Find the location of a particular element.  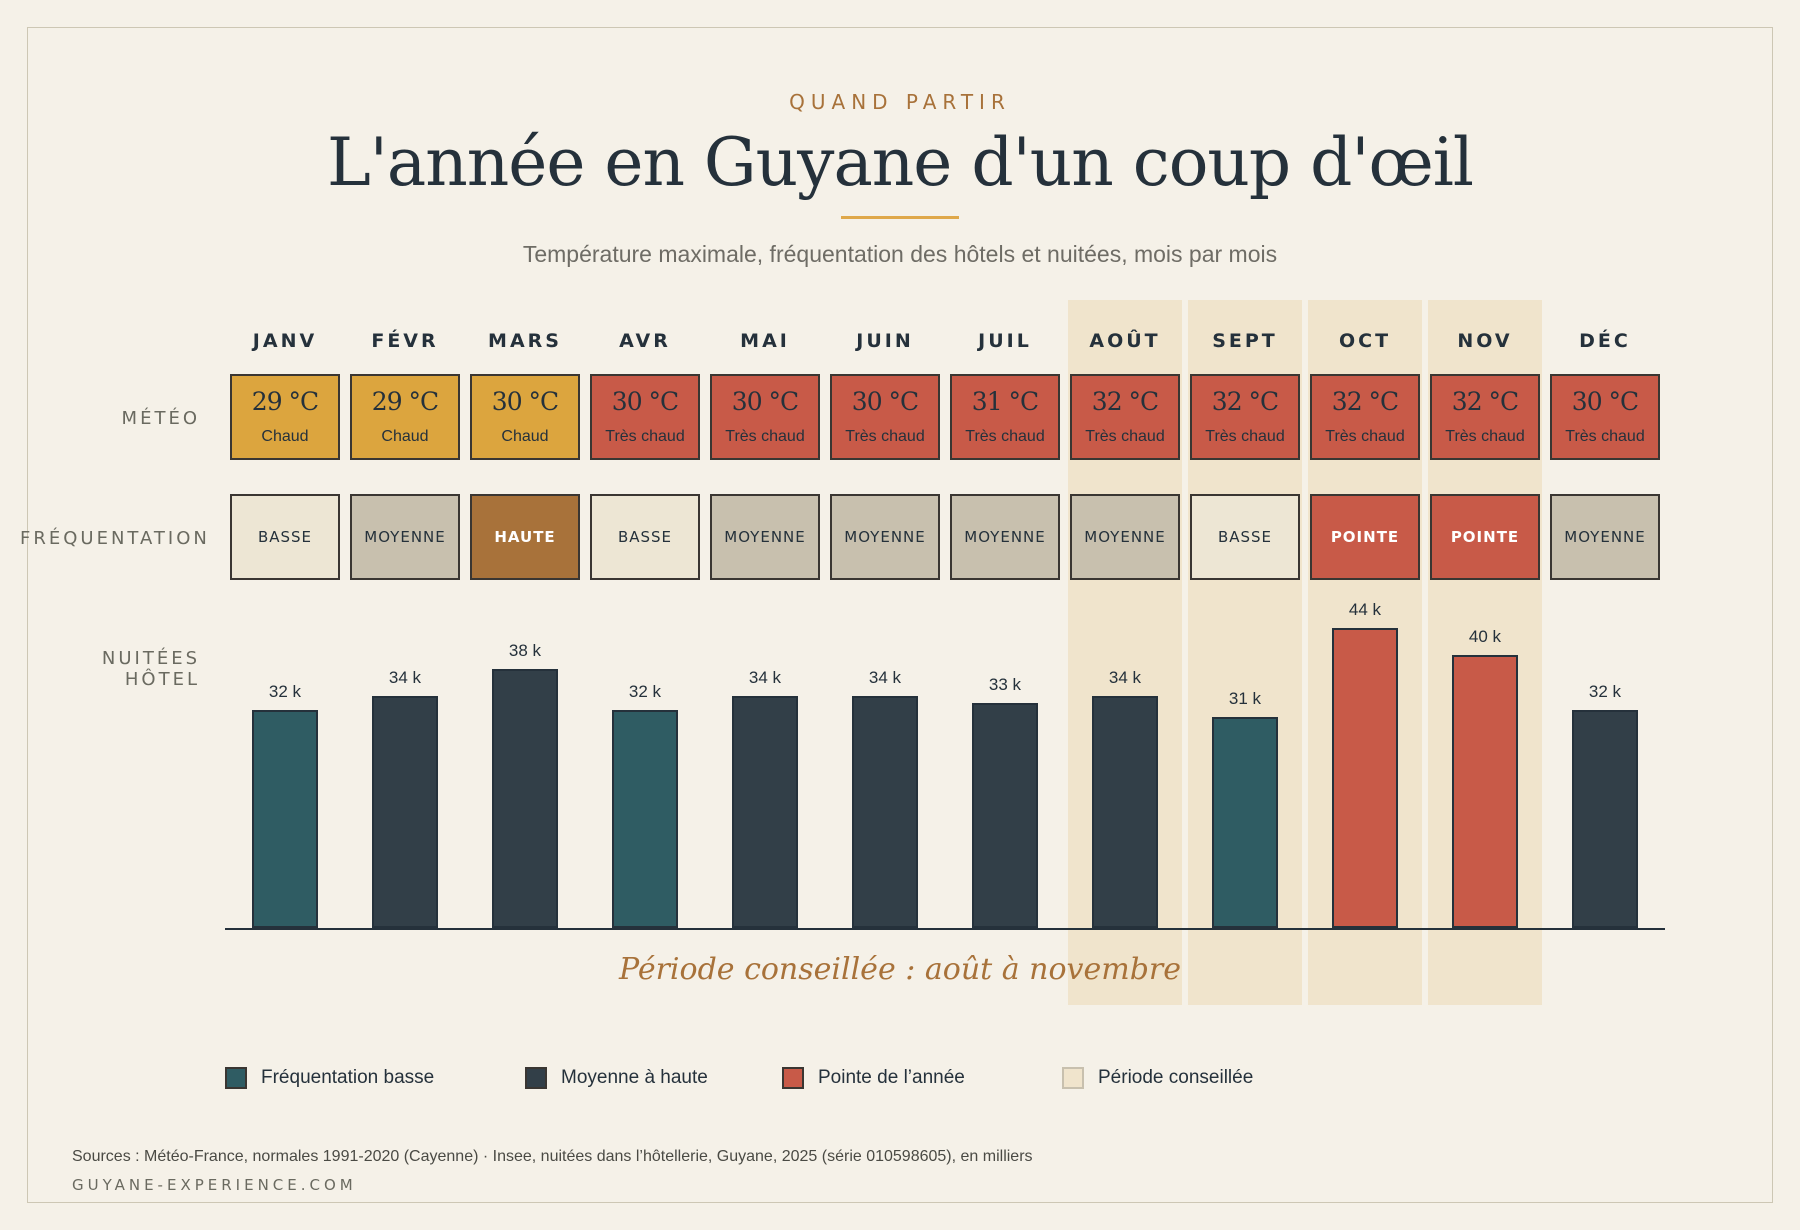

month-label-dec: DÉC is located at coordinates (1605, 341).